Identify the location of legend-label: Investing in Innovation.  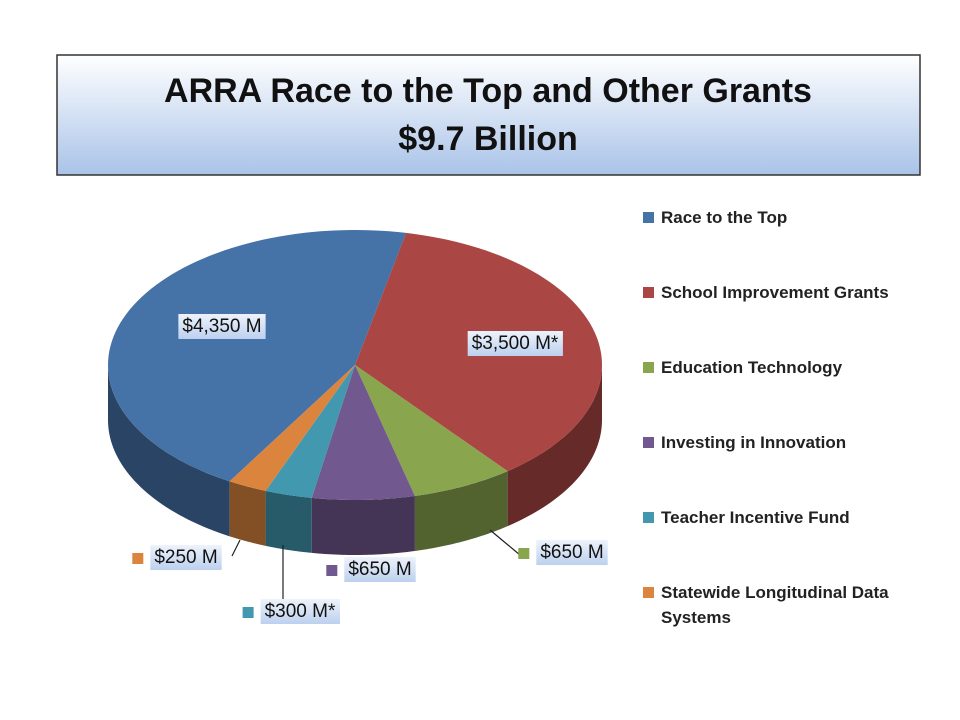
(754, 442).